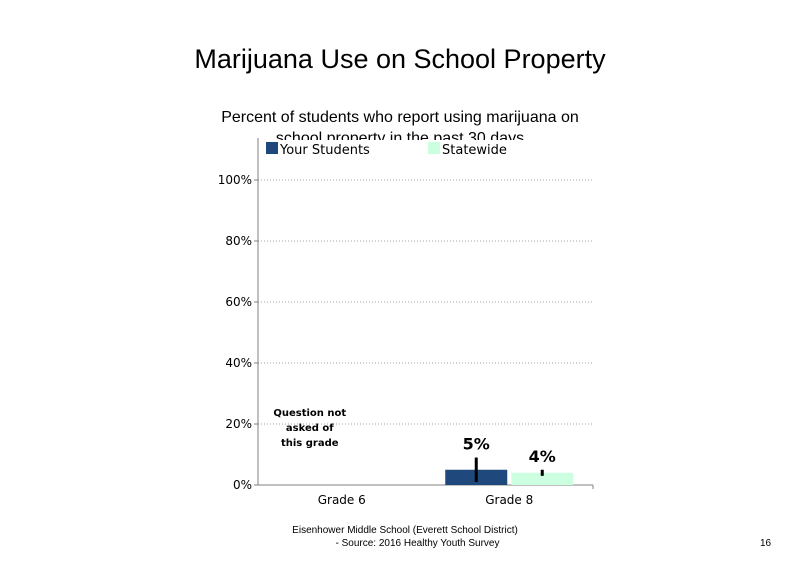 Image resolution: width=800 pixels, height=568 pixels. Describe the element at coordinates (309, 428) in the screenshot. I see `annotation: Question not asked of this grade` at that location.